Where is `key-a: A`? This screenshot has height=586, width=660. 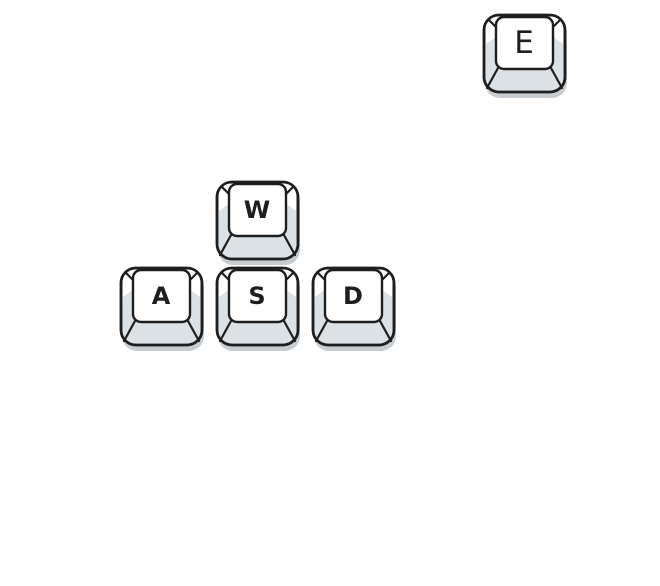 key-a: A is located at coordinates (162, 309).